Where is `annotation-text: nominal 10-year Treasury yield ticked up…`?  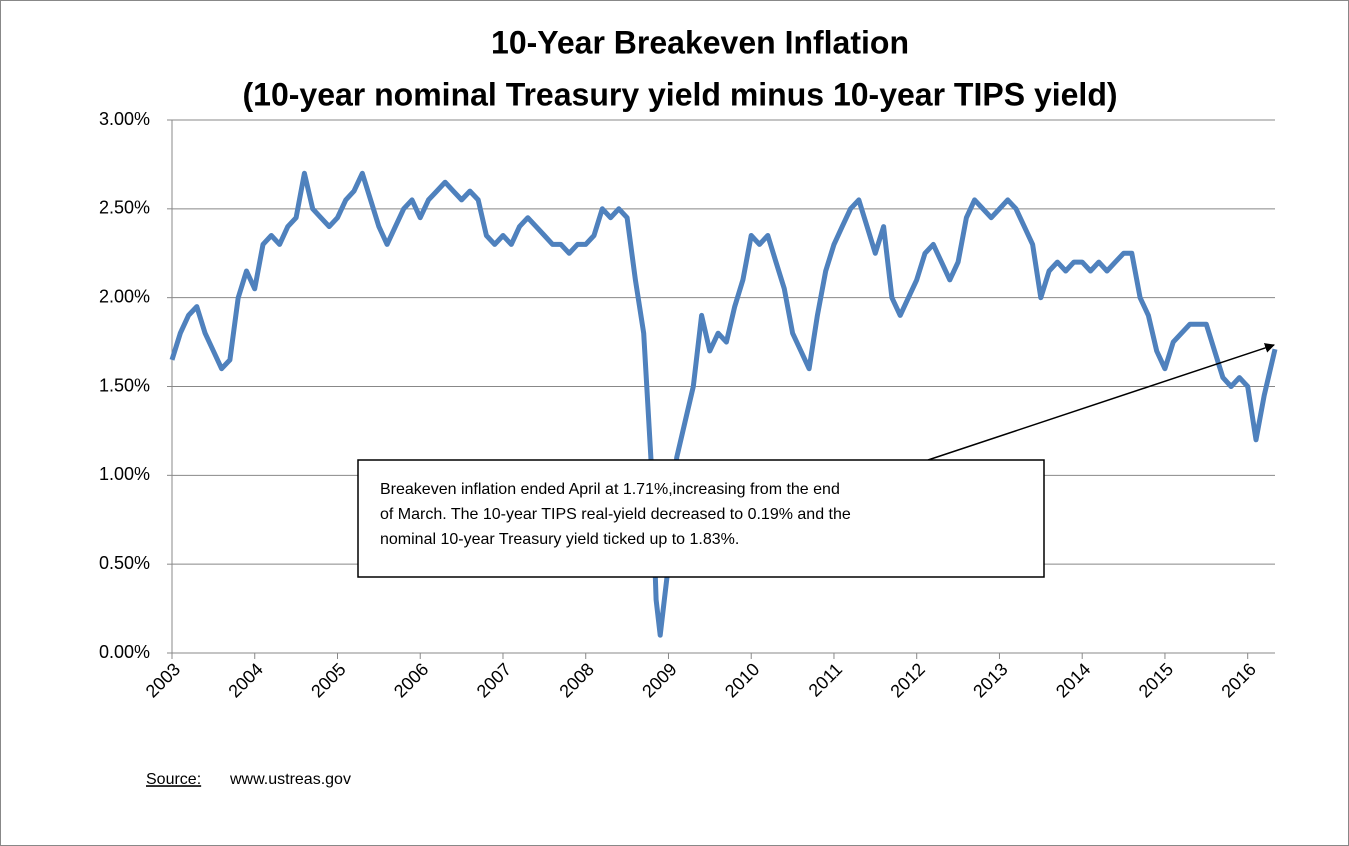 annotation-text: nominal 10-year Treasury yield ticked up… is located at coordinates (559, 539).